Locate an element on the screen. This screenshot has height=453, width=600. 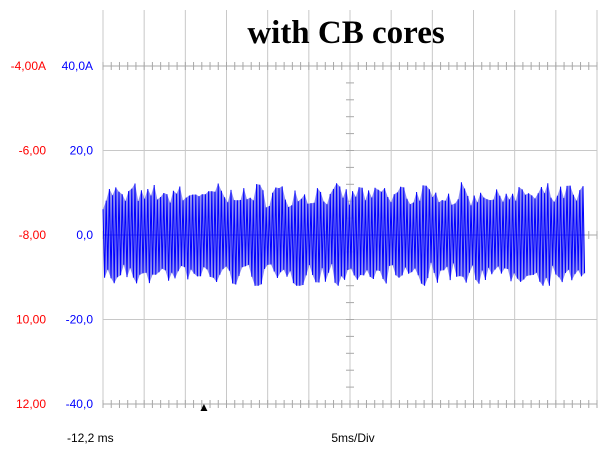
right-tick-label: 40,0A is located at coordinates (77, 66).